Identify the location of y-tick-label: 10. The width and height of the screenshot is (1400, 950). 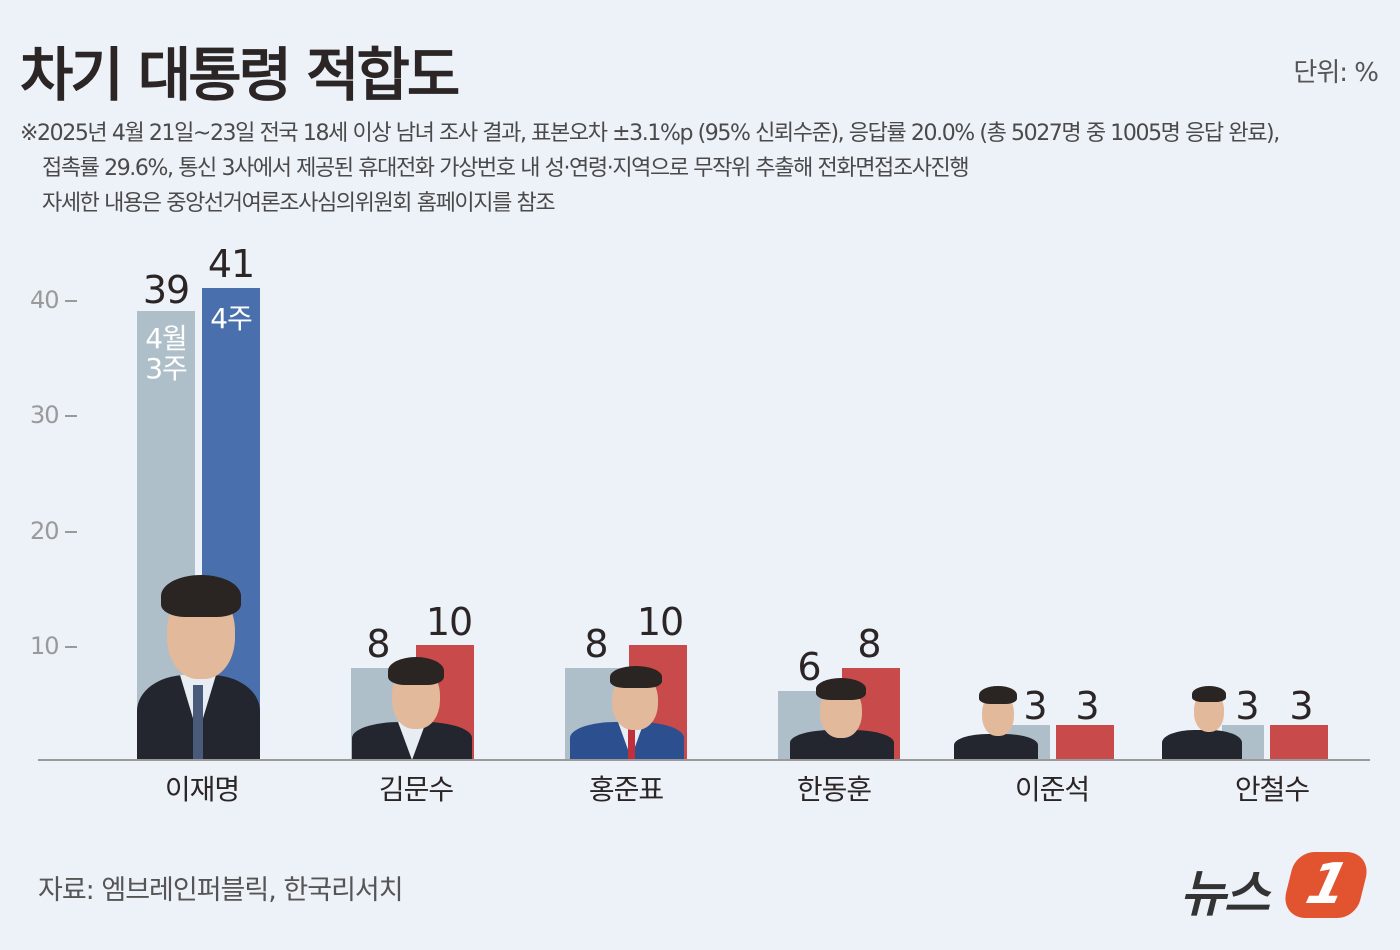
(45, 646).